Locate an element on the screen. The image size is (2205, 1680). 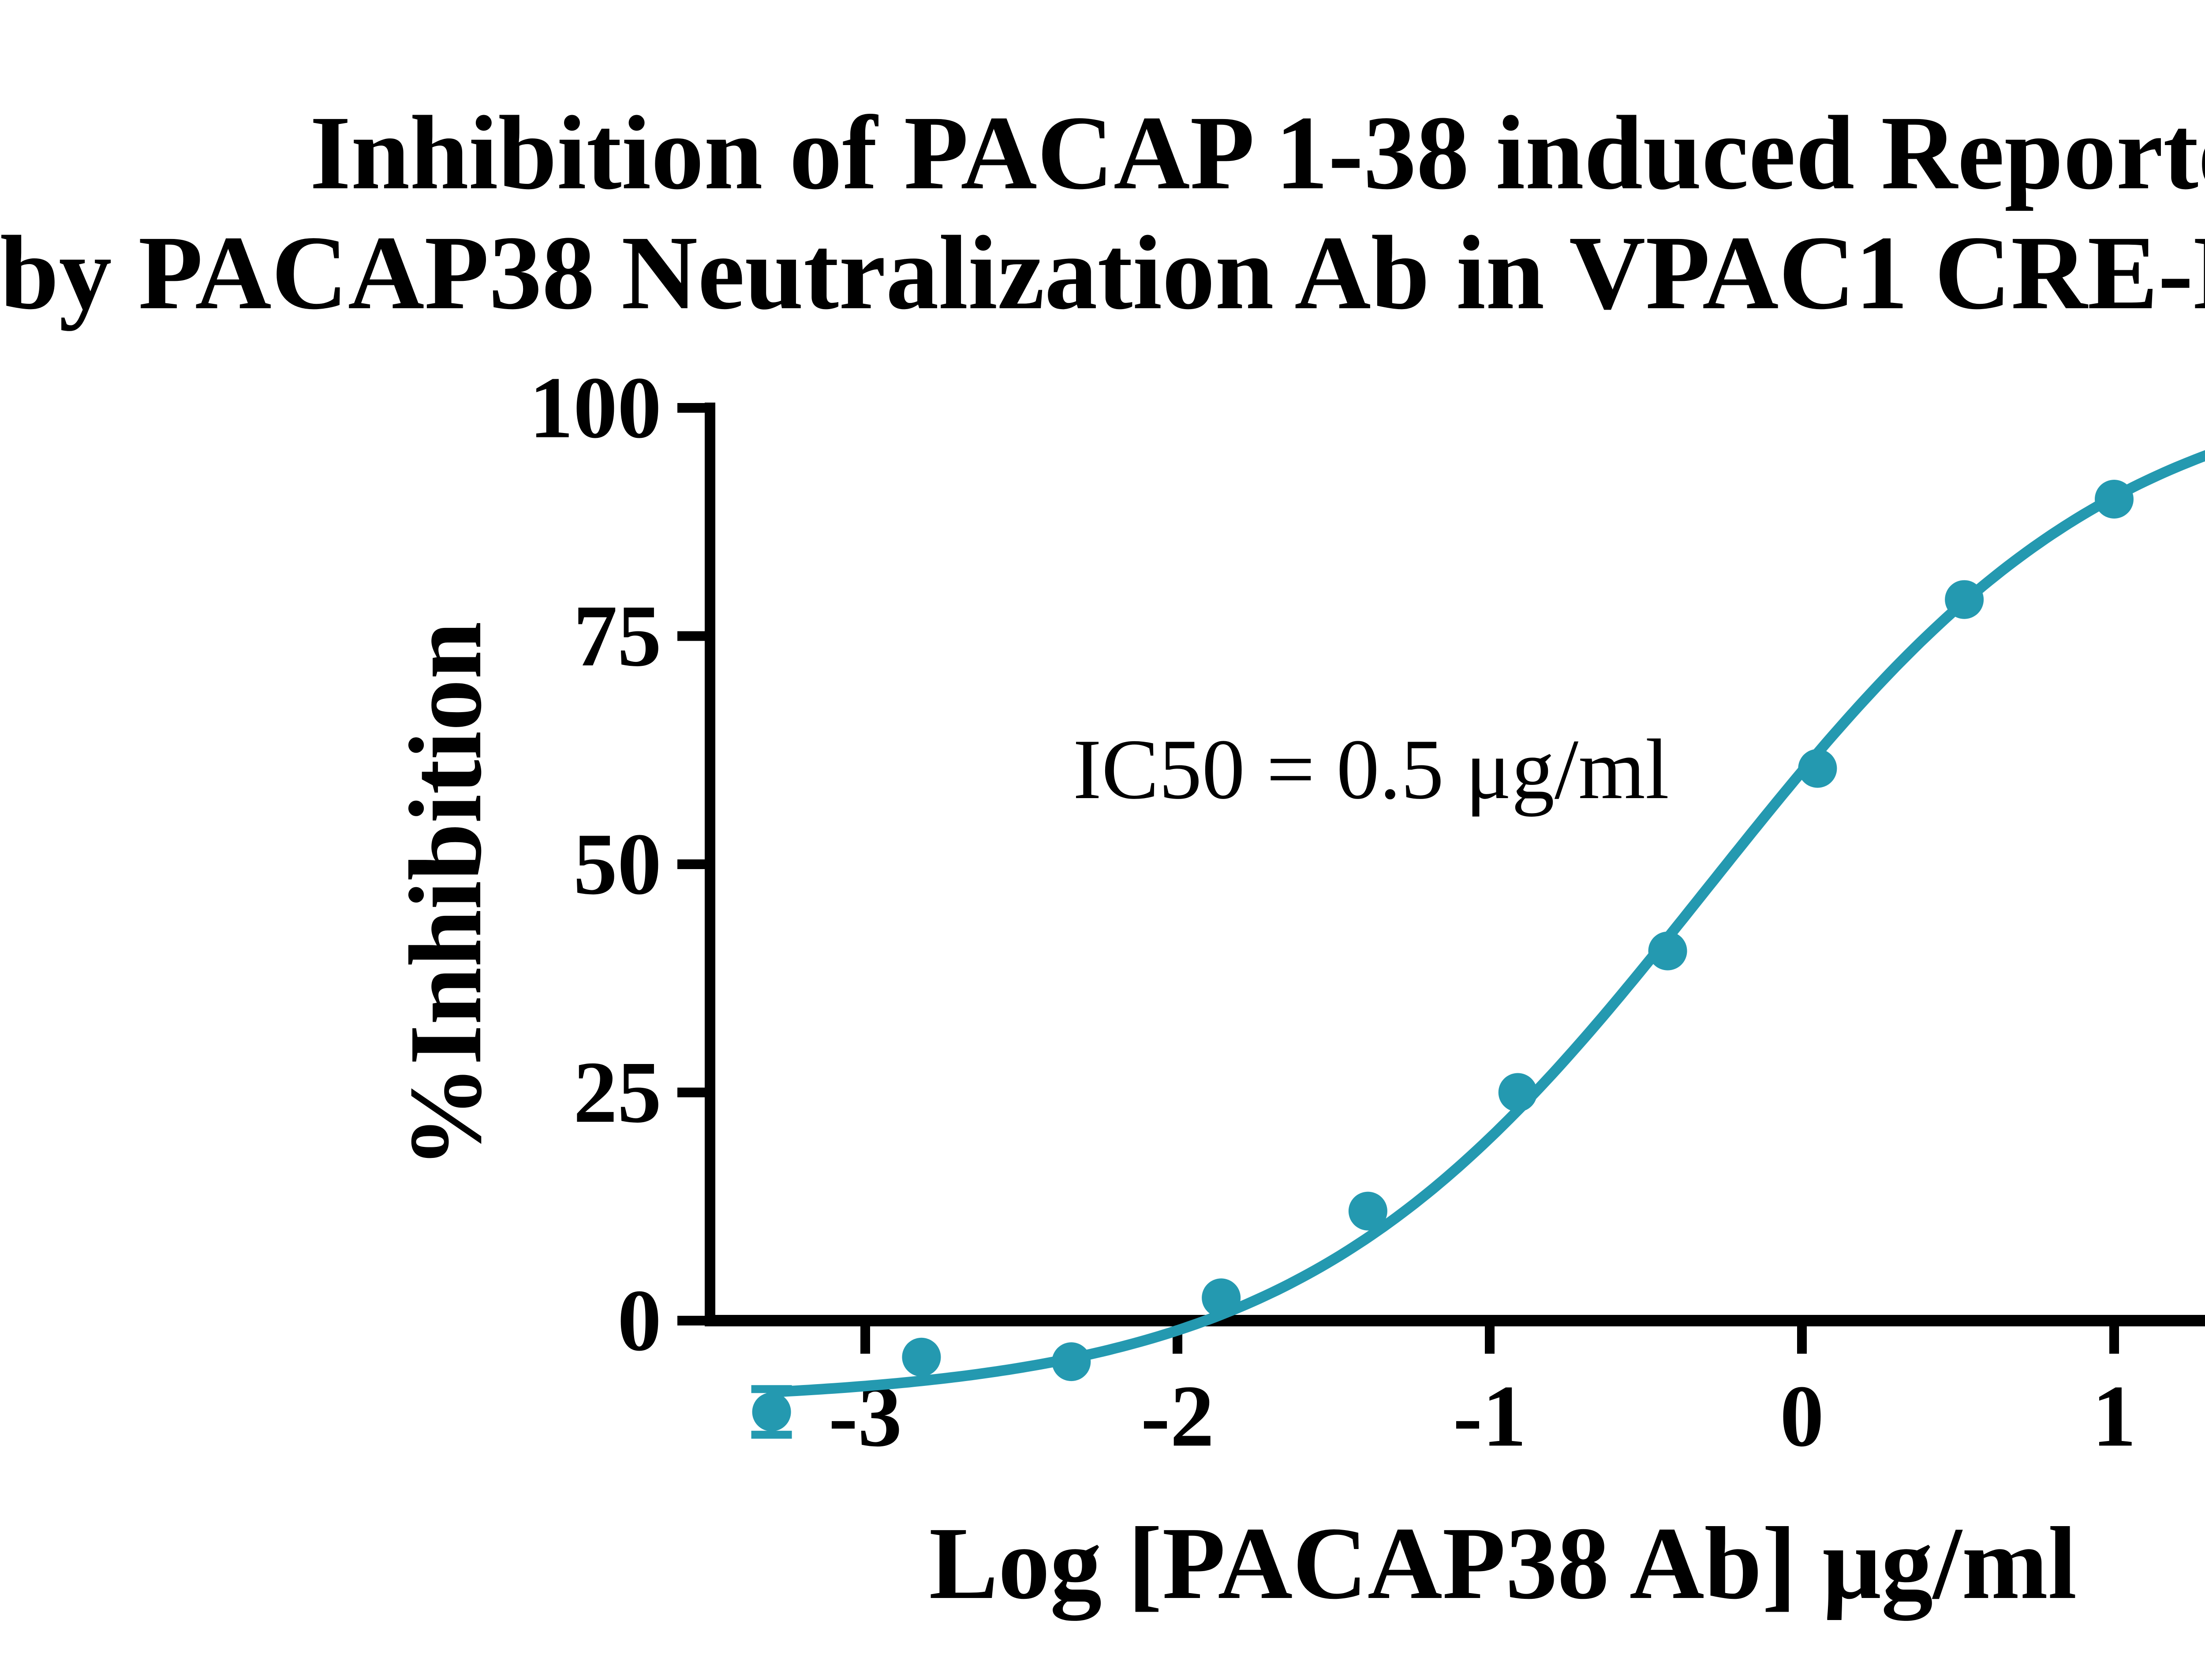
x-tick-label: -1 is located at coordinates (1490, 1416).